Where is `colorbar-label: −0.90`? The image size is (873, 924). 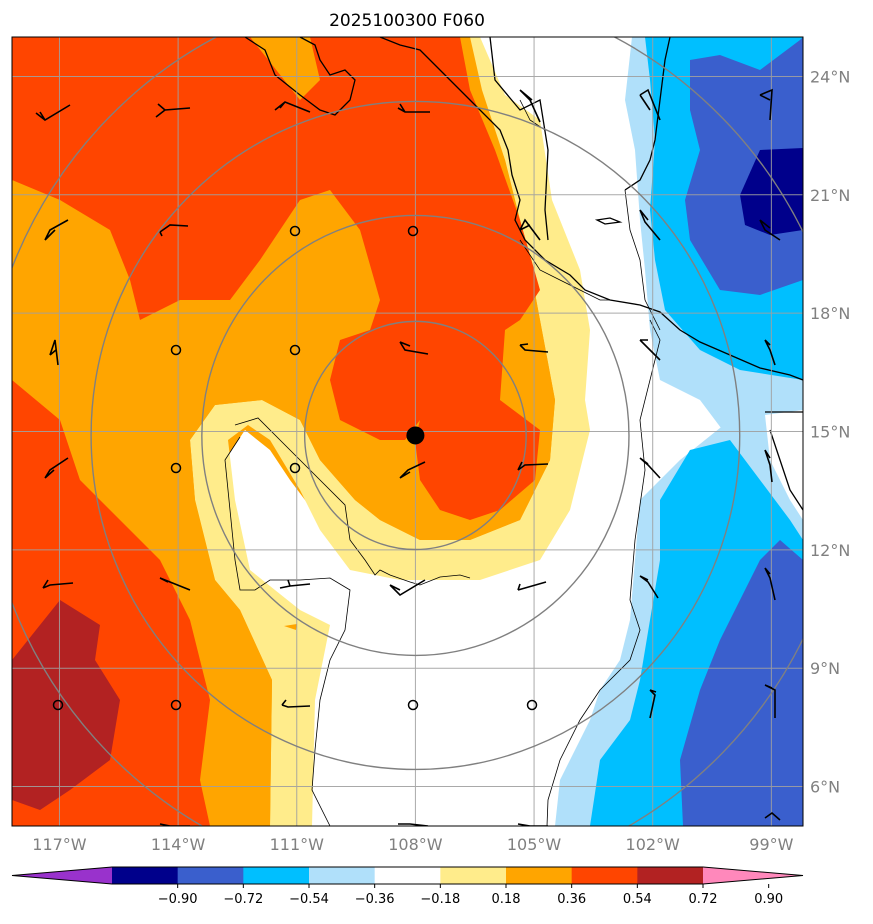
colorbar-label: −0.90 is located at coordinates (178, 899).